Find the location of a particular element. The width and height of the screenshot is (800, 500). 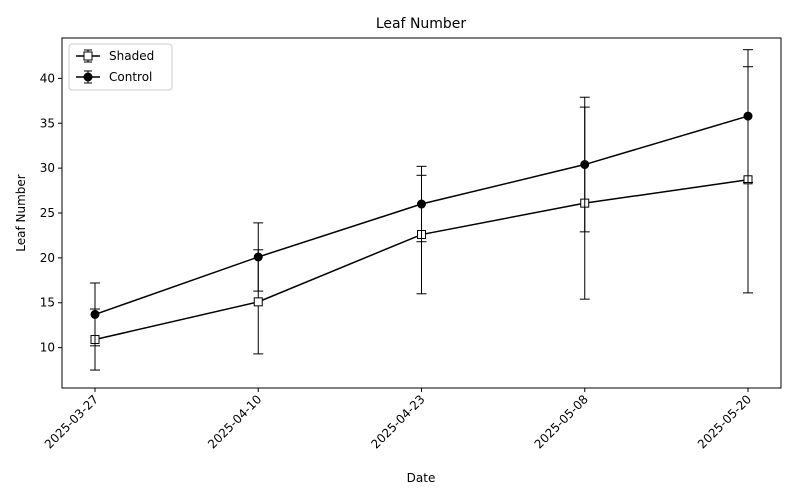

y-tick-label: 30 is located at coordinates (47, 168).